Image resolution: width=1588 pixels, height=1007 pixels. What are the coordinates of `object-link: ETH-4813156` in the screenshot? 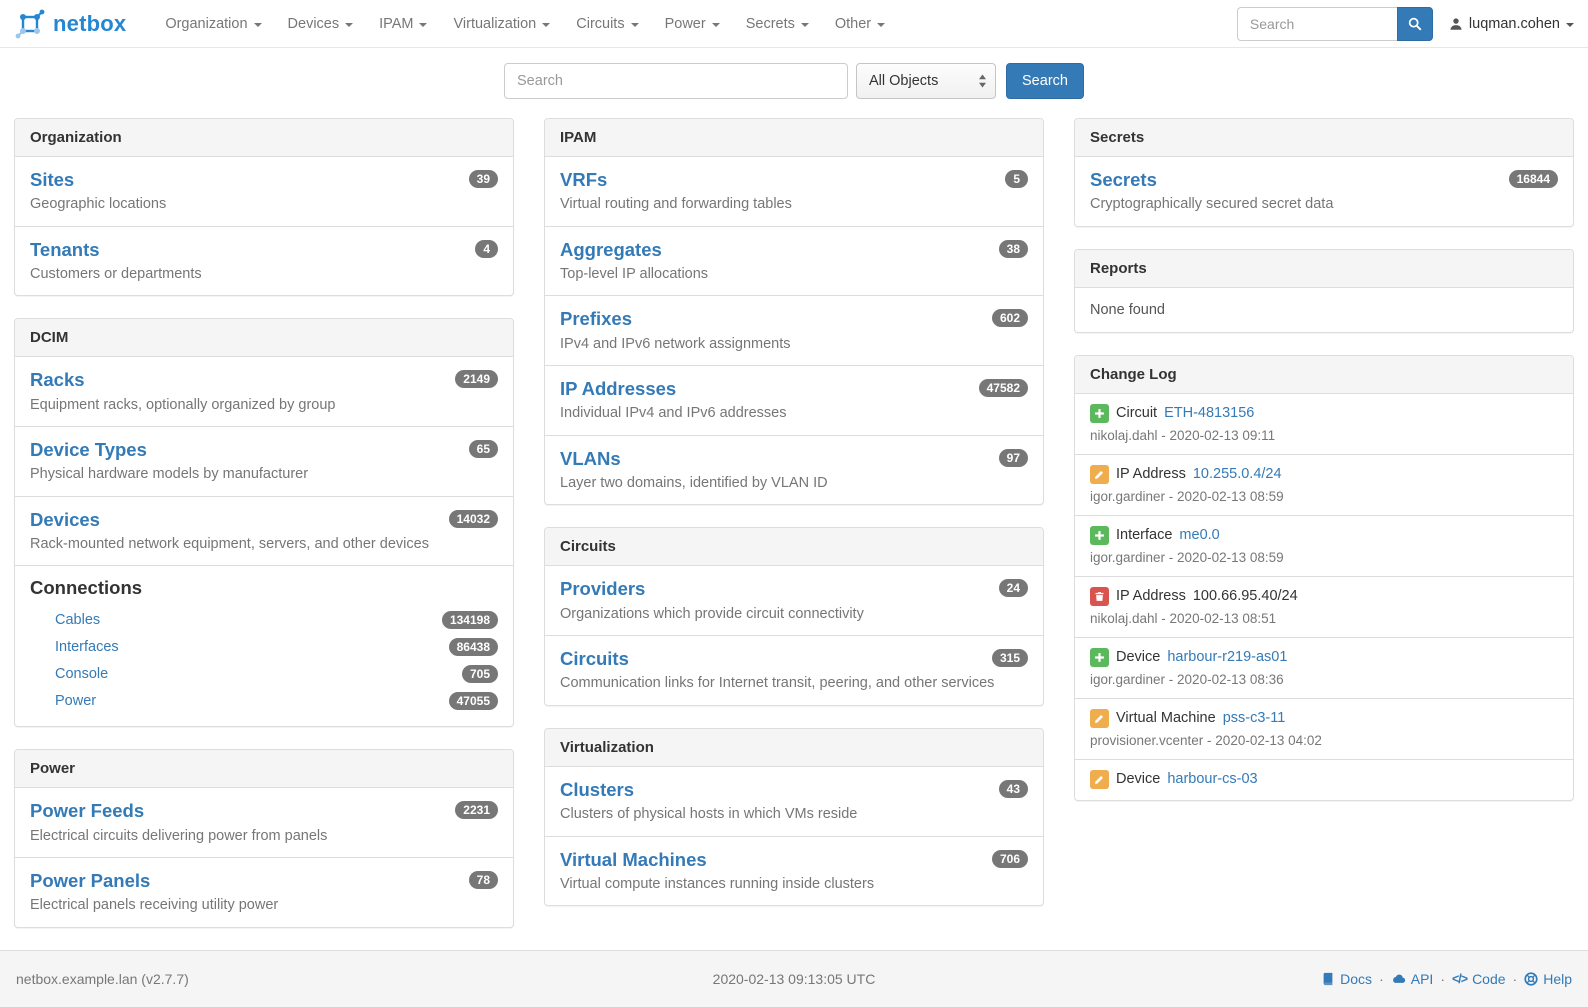 It's located at (1209, 412).